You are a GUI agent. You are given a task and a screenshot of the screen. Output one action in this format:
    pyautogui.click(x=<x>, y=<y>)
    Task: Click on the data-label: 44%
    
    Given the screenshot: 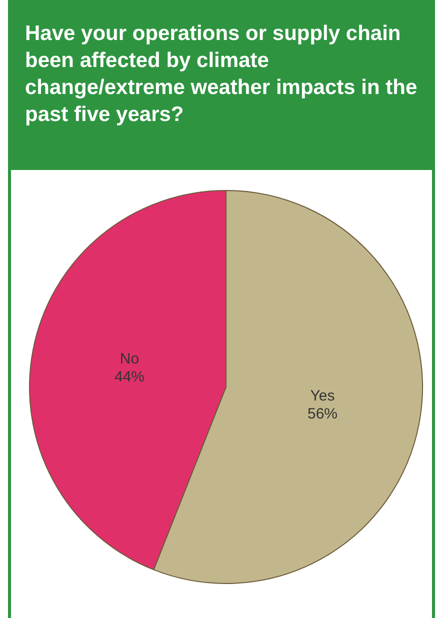 What is the action you would take?
    pyautogui.click(x=129, y=377)
    